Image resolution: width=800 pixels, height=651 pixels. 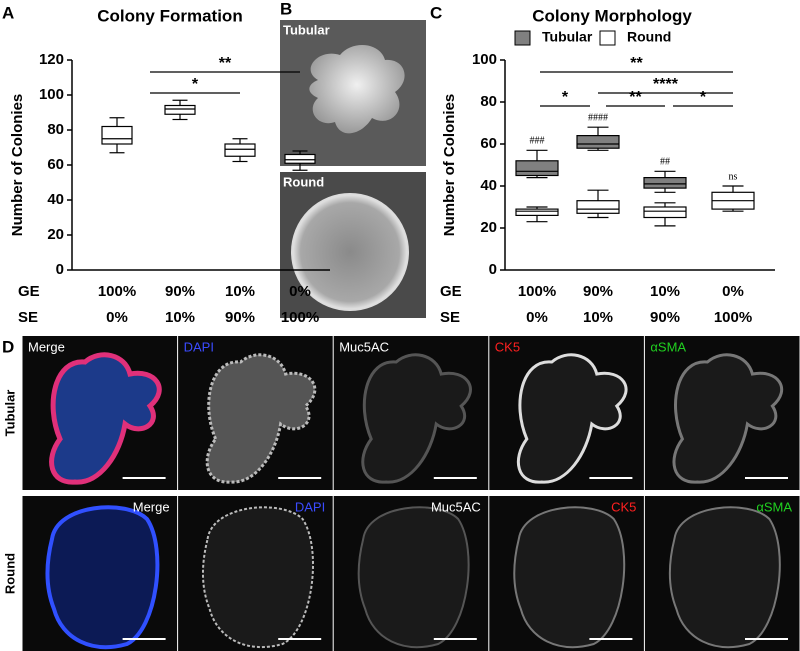 I want to click on row-label: Tubular, so click(x=9, y=413).